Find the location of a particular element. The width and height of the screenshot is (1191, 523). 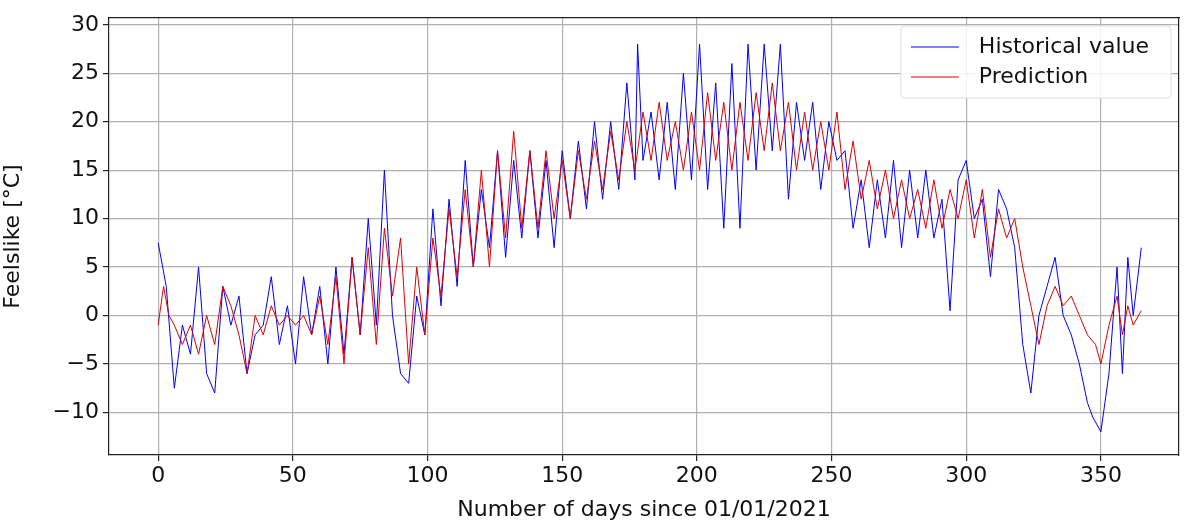

y-tick-label: 15 is located at coordinates (85, 168).